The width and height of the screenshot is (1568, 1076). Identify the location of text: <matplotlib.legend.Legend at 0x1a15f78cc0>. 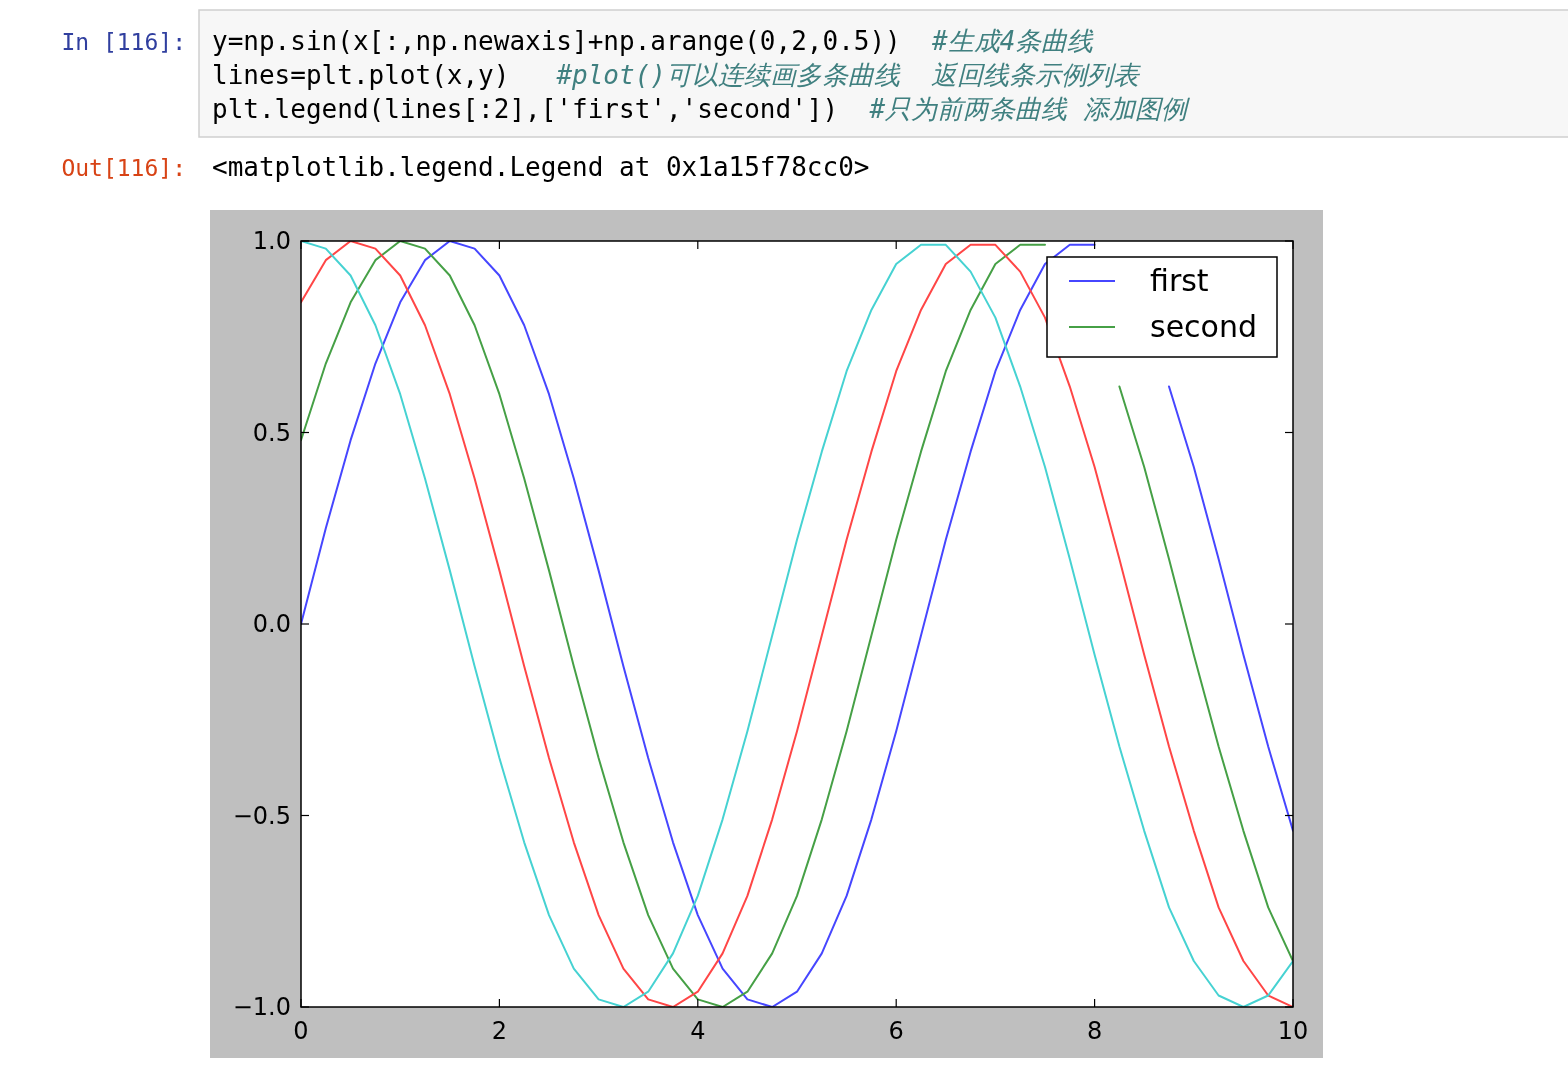
(541, 167).